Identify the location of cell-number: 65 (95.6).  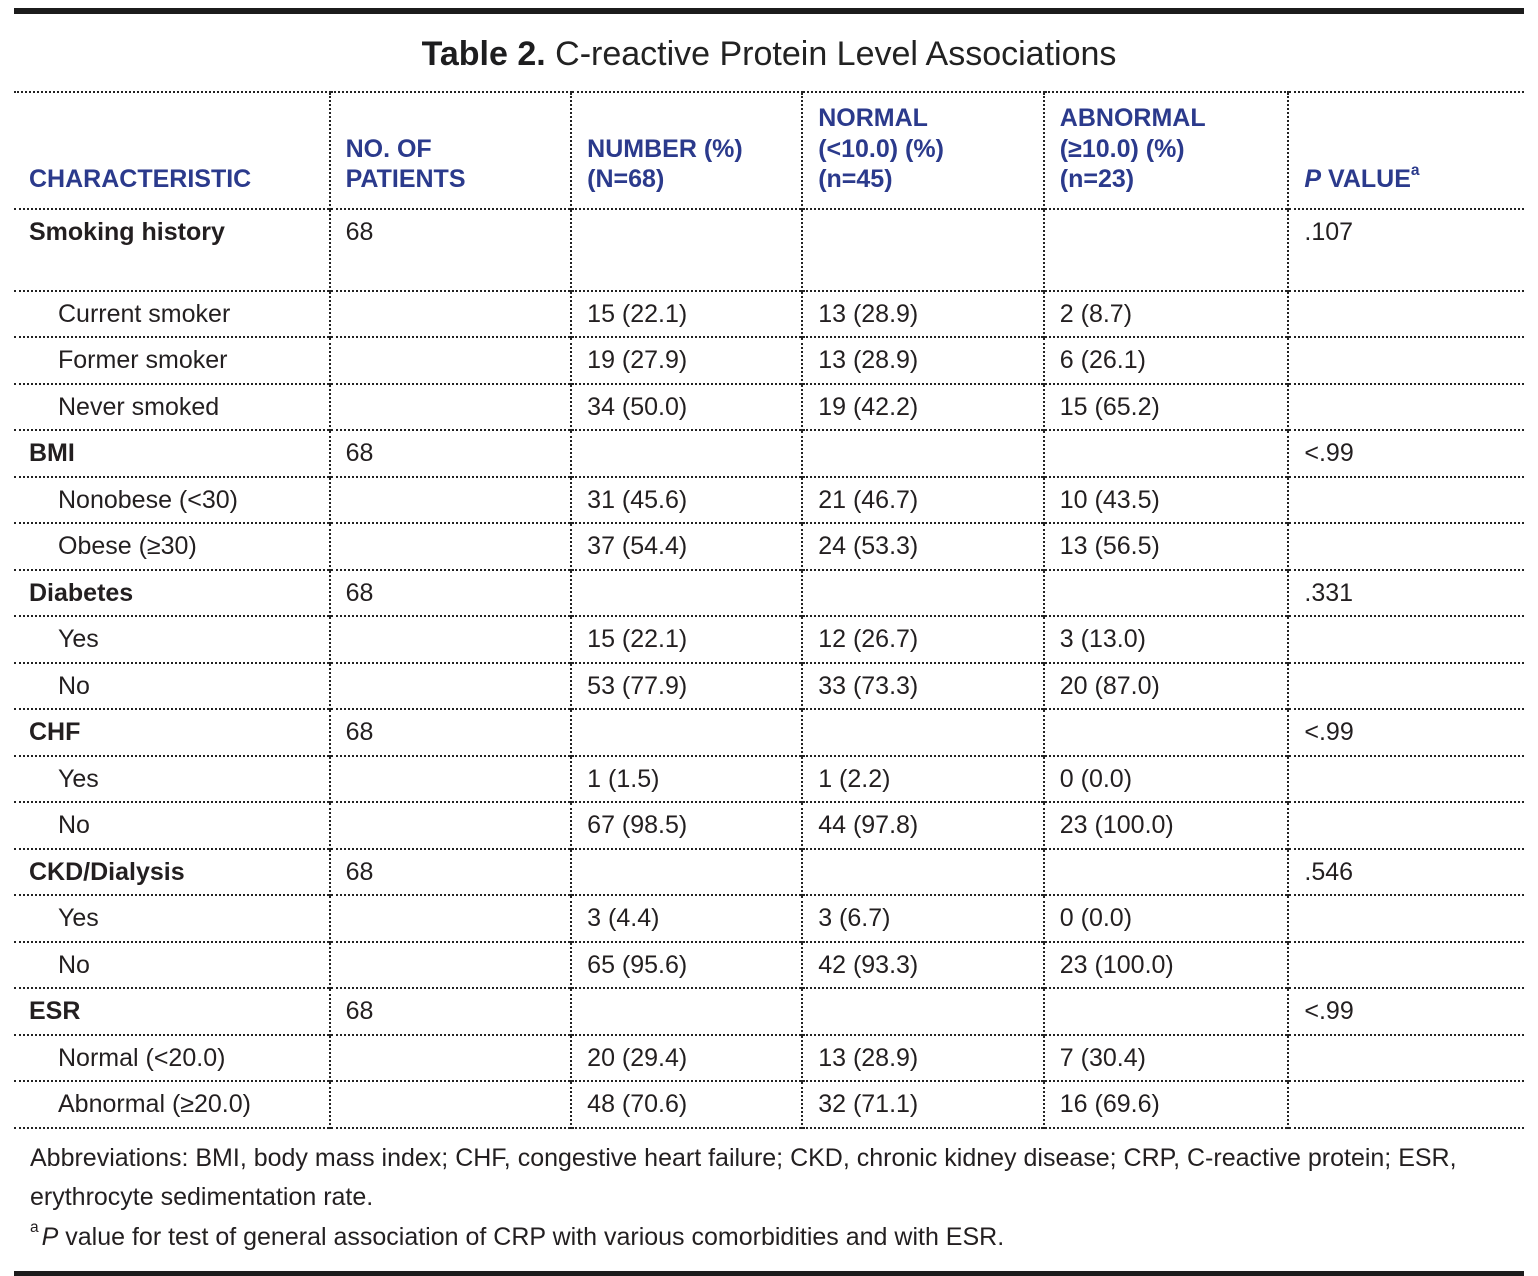
(686, 964).